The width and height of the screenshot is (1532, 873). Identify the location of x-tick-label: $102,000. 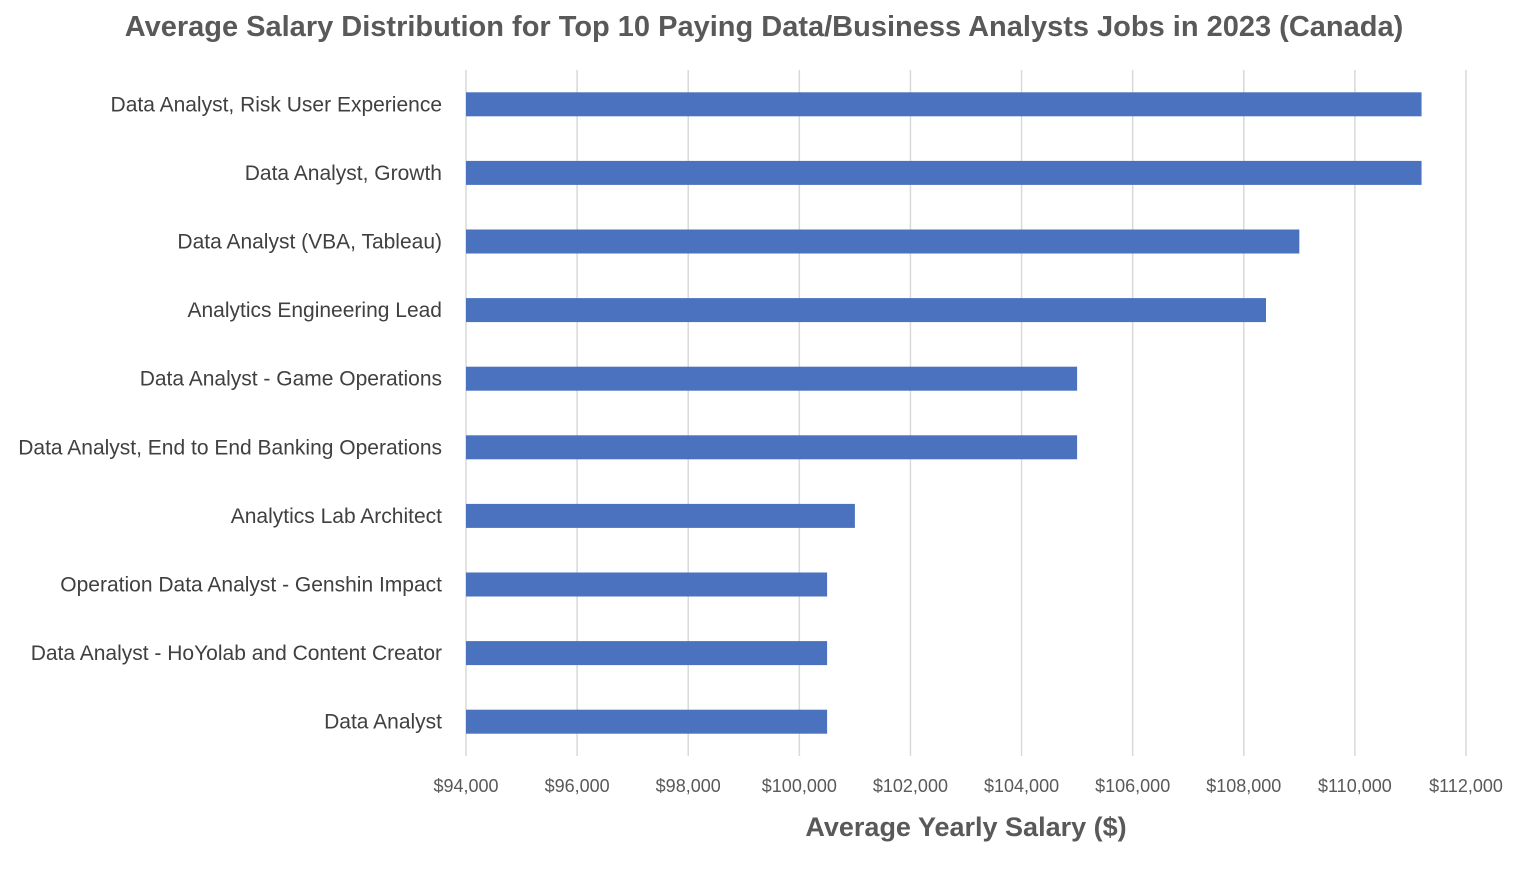
(910, 786).